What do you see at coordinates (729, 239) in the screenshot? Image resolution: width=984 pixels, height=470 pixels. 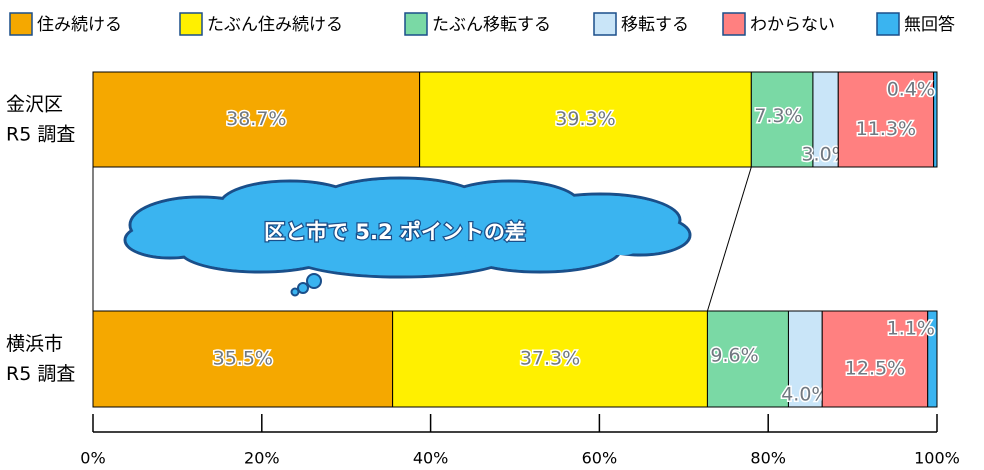 I see `connector-line` at bounding box center [729, 239].